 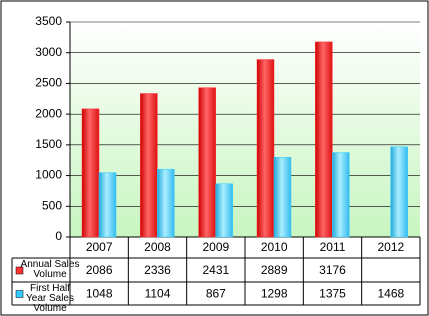 I want to click on y-tick-label: 1500, so click(x=48, y=144).